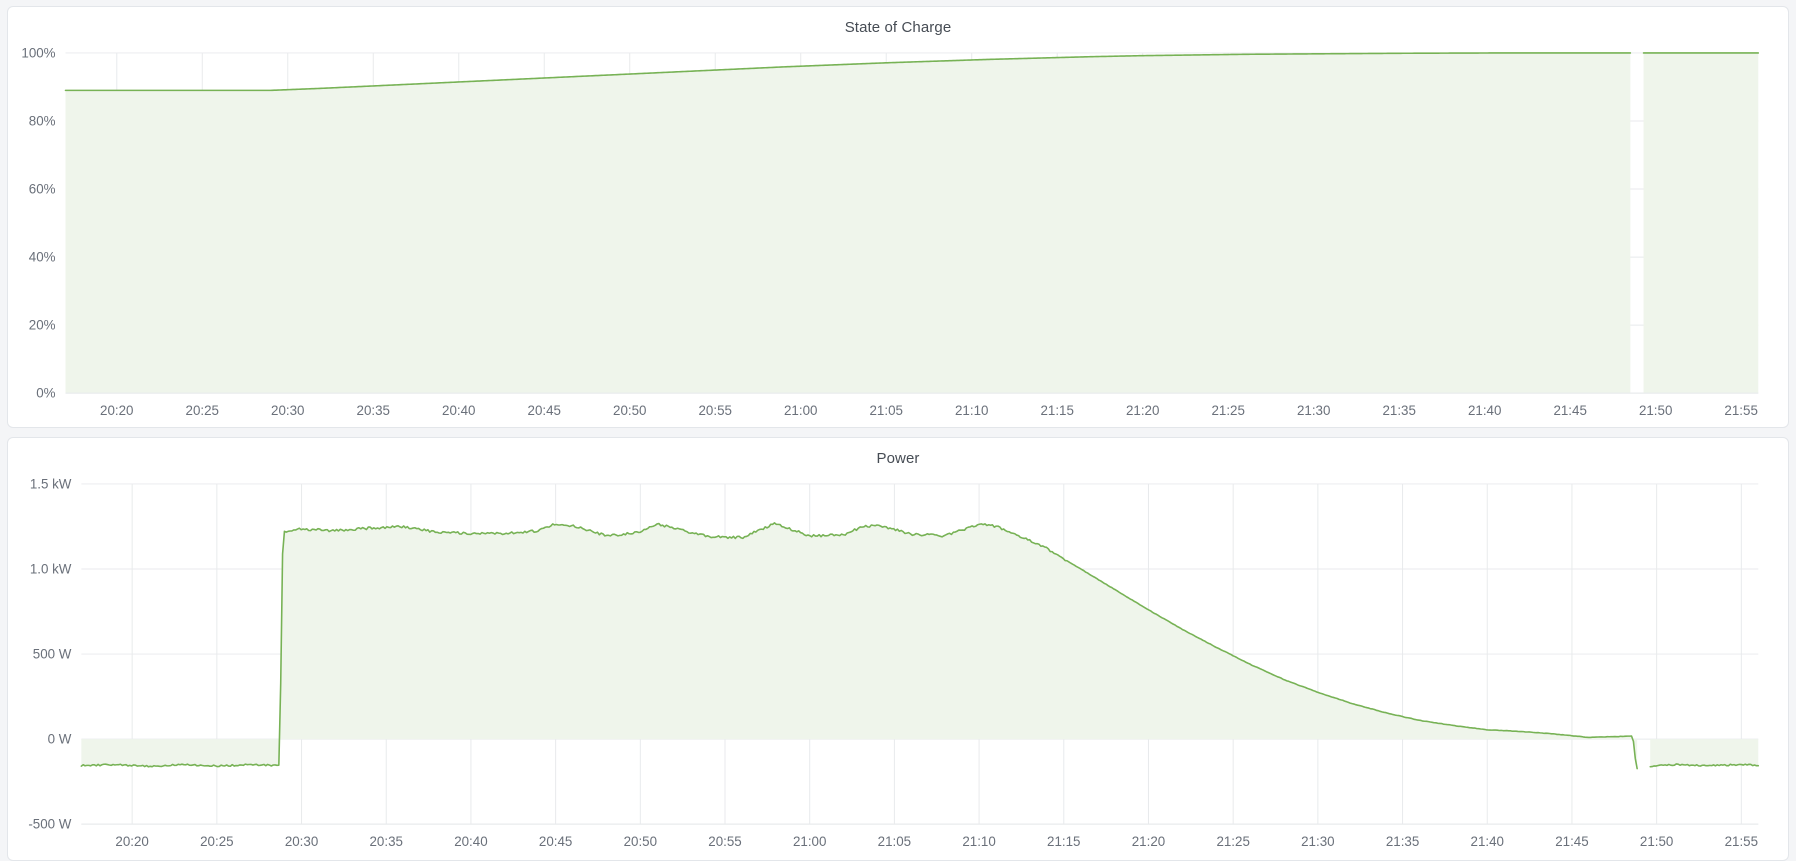 This screenshot has height=861, width=1796. I want to click on panel-title-power: Power, so click(898, 458).